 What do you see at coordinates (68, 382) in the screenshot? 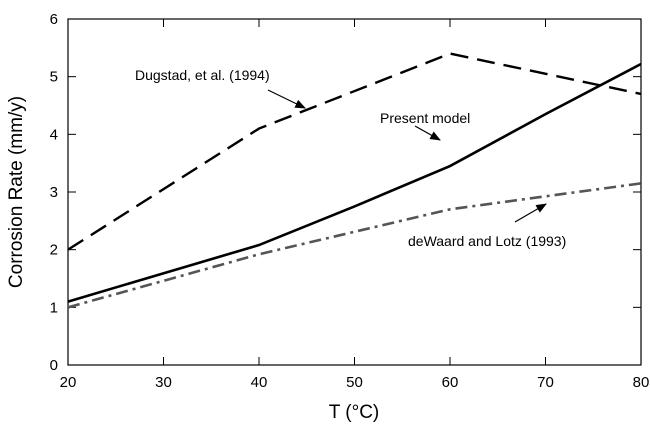
I see `x-tick-label: 20` at bounding box center [68, 382].